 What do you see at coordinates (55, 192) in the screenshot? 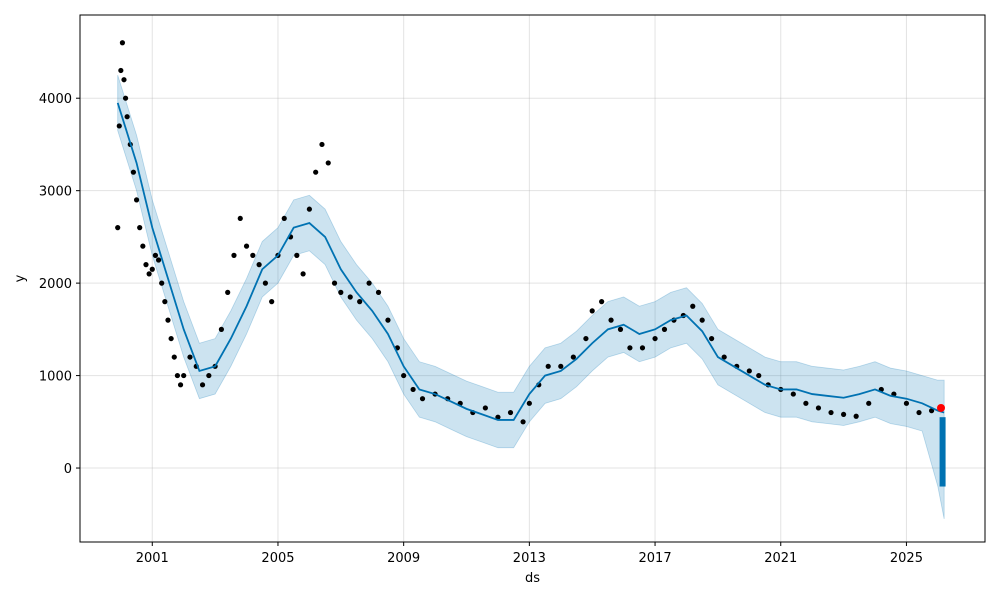
I see `y-tick-label: 3000` at bounding box center [55, 192].